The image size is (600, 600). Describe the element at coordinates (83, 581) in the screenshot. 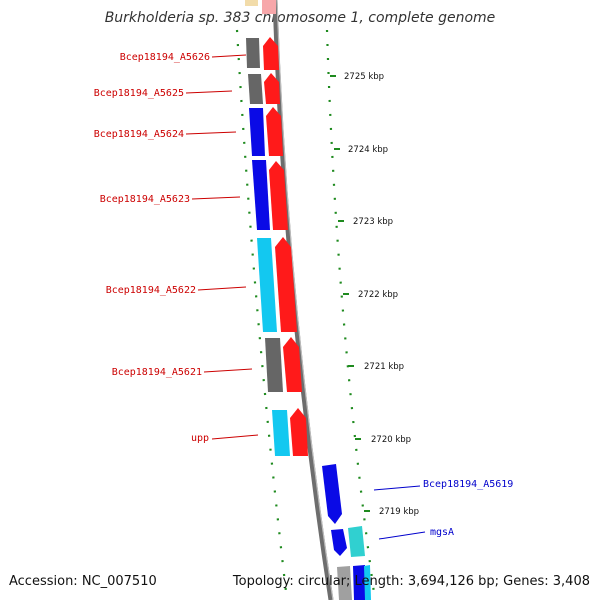

I see `accession-text: Accession: NC_007510` at that location.